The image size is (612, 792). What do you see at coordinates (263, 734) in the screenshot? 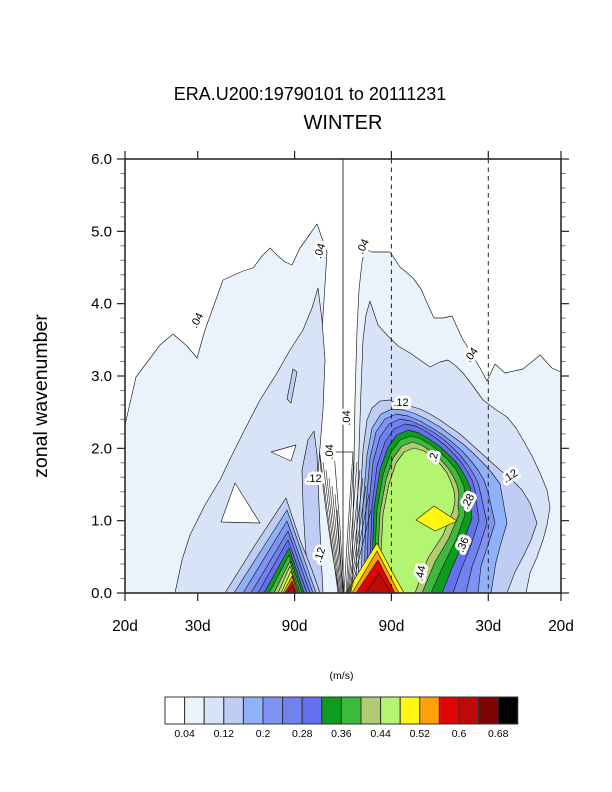
I see `colorbar-label: 0.2` at bounding box center [263, 734].